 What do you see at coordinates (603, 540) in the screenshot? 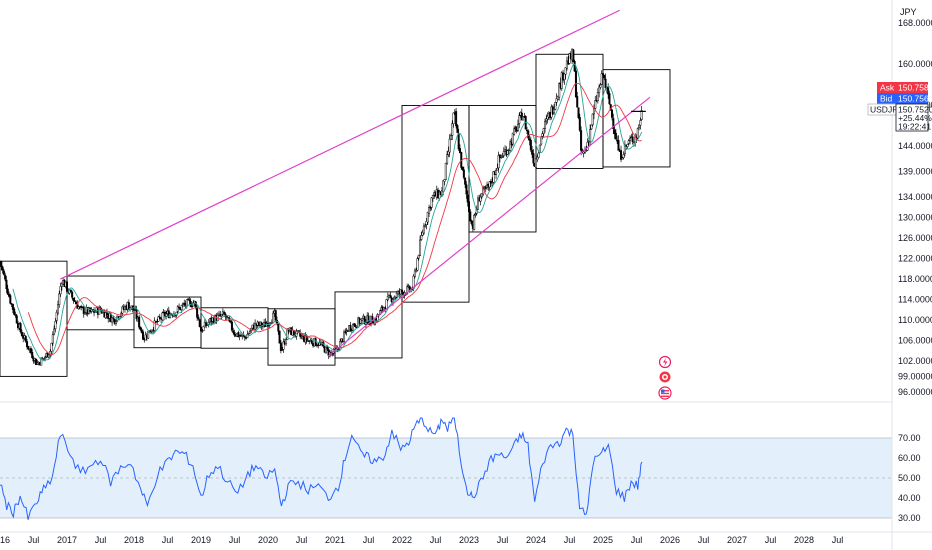
I see `time-tick-label: 2025` at bounding box center [603, 540].